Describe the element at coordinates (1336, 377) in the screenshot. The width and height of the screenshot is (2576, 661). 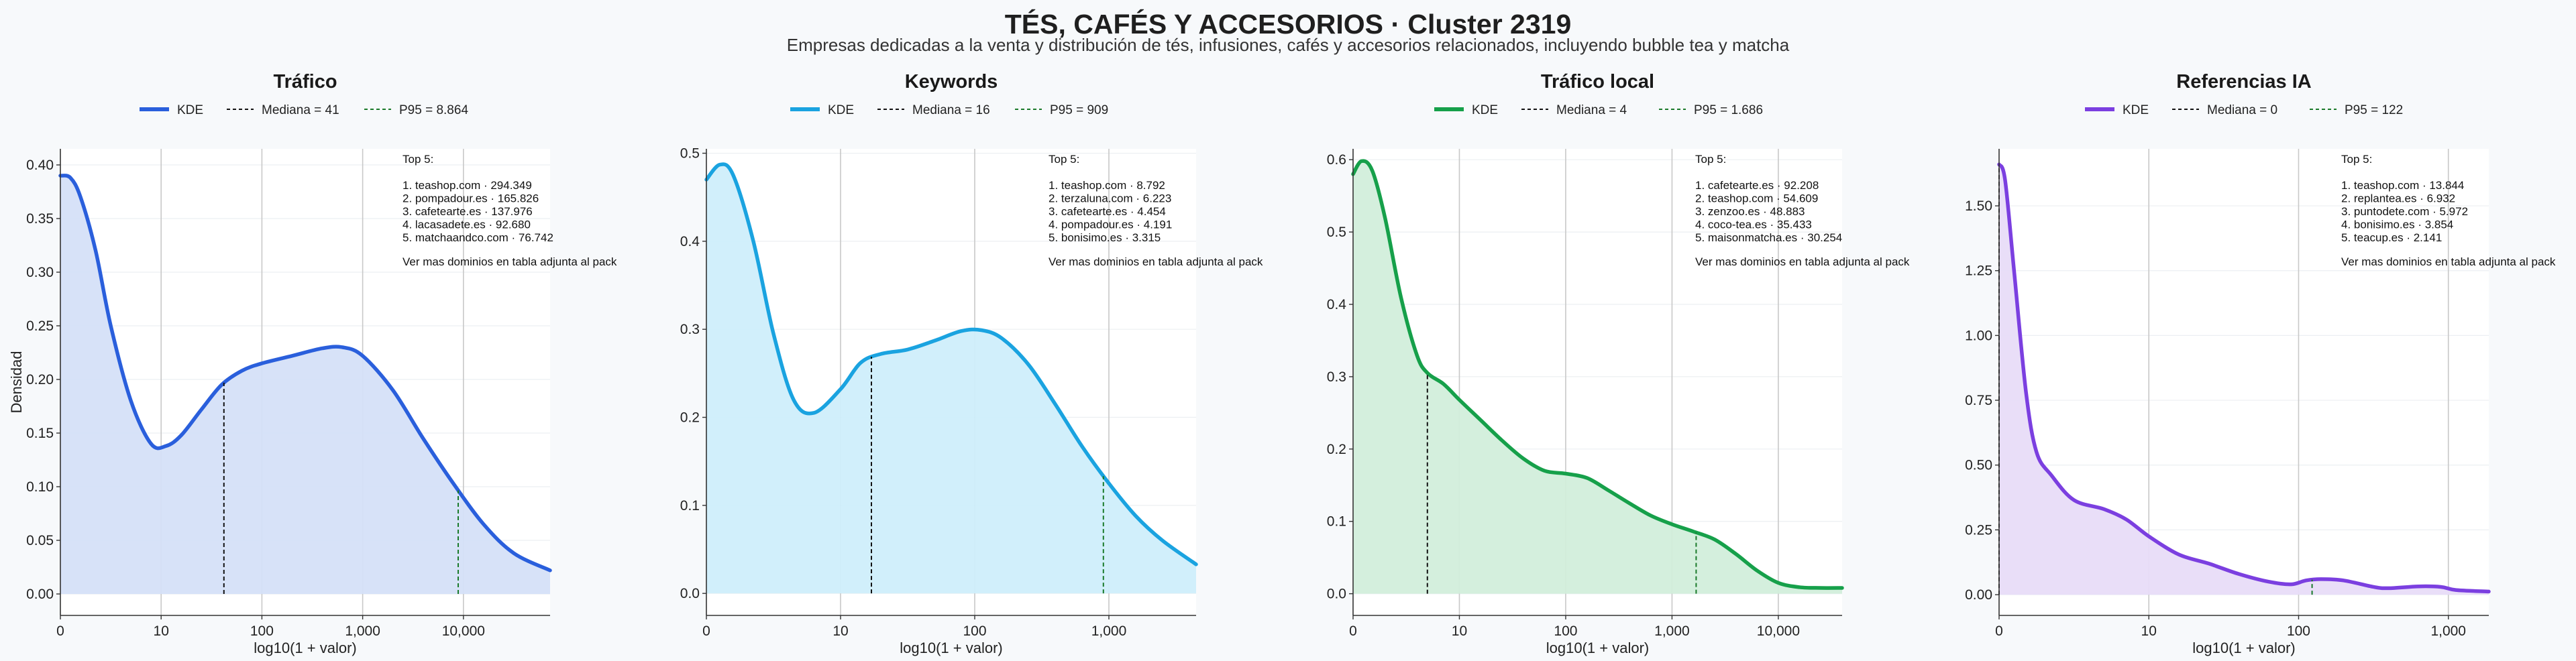
I see `y-tick-label: 0.3` at that location.